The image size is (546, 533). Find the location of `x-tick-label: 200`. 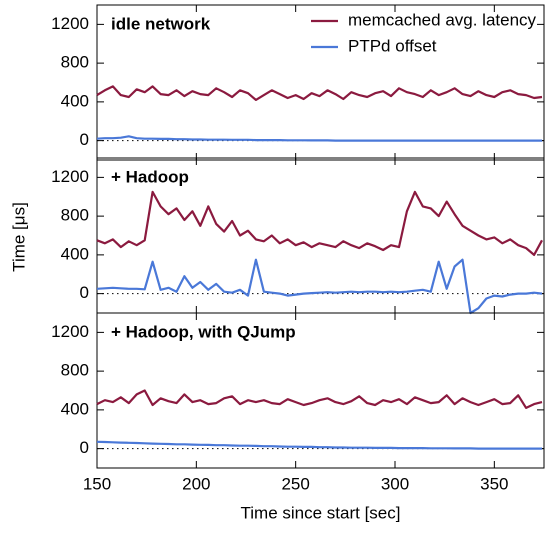

x-tick-label: 200 is located at coordinates (196, 483).